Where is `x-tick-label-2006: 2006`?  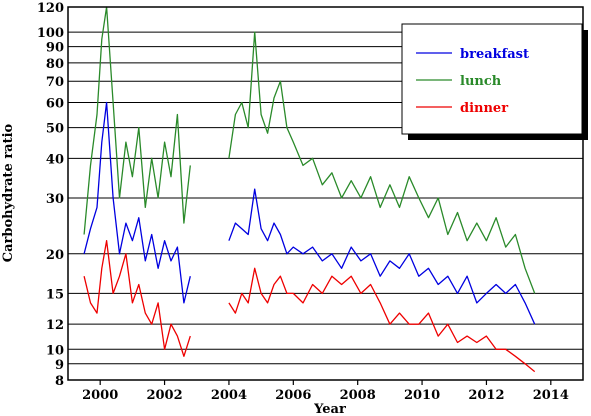 x-tick-label-2006: 2006 is located at coordinates (293, 395).